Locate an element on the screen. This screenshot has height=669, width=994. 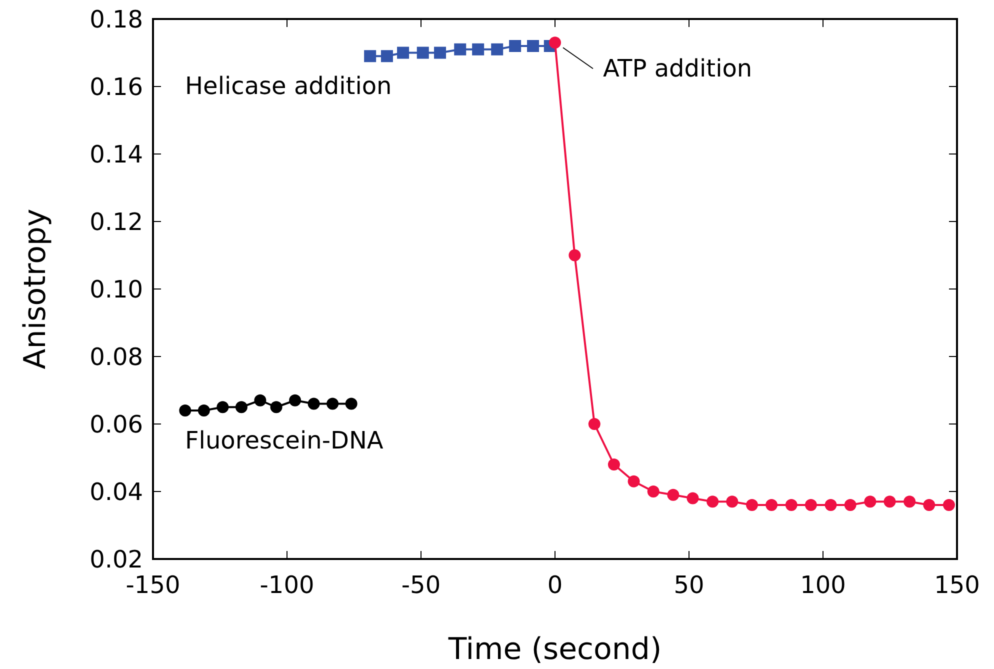
y-tick-label: 0.04 is located at coordinates (116, 492).